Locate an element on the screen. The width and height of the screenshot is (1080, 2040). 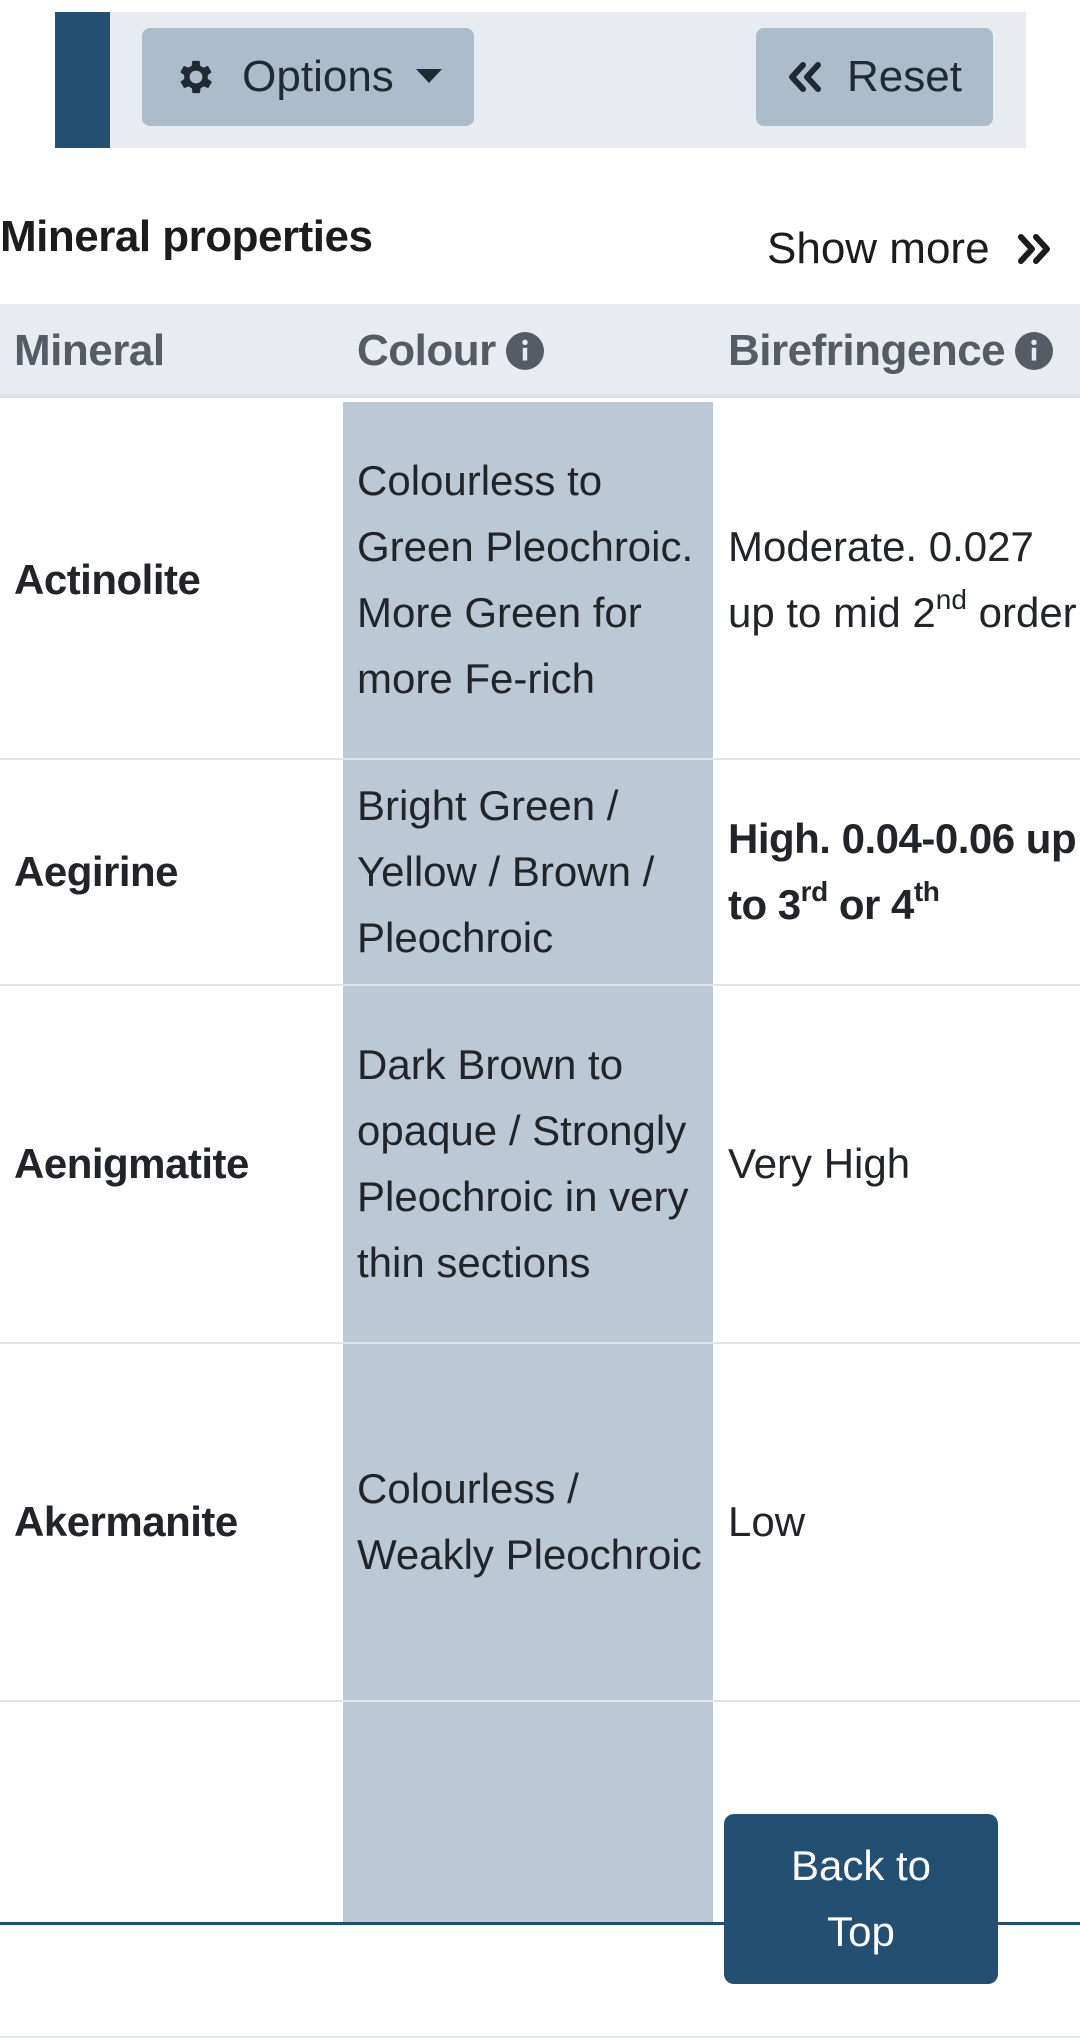
table-header: Mineral Colour Birefringence is located at coordinates (540, 351).